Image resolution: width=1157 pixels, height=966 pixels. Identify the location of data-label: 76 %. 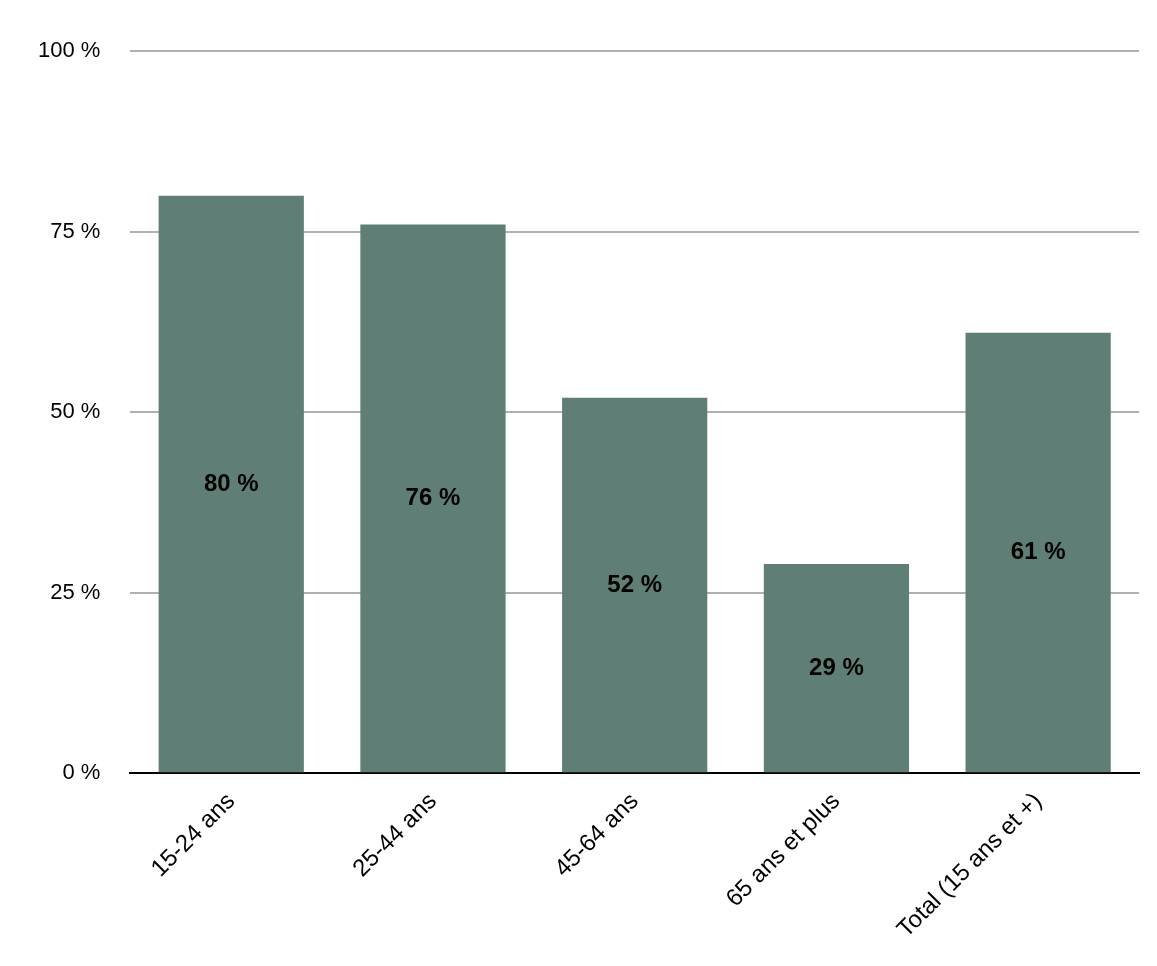
(433, 497).